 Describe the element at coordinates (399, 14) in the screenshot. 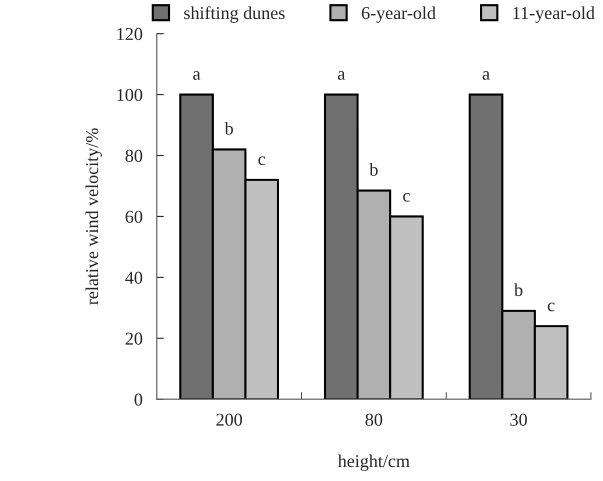

I see `legend-label: 6-year-old` at that location.